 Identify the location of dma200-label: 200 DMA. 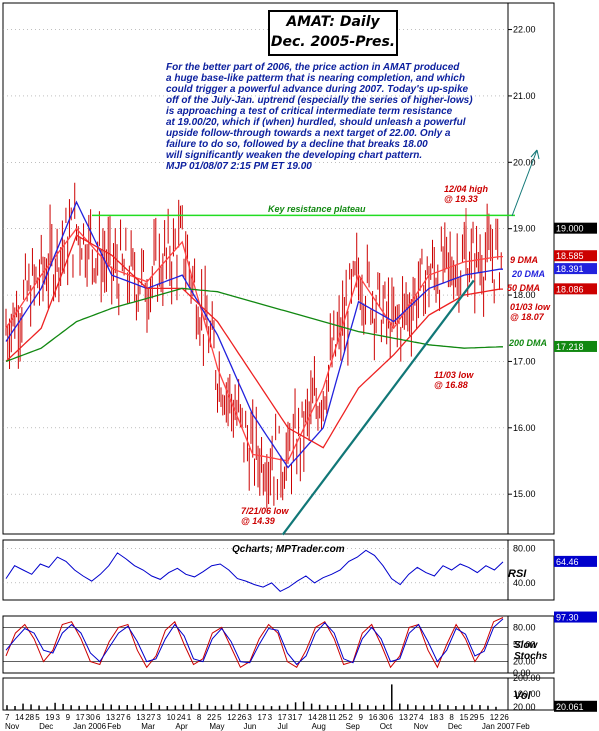
(528, 343).